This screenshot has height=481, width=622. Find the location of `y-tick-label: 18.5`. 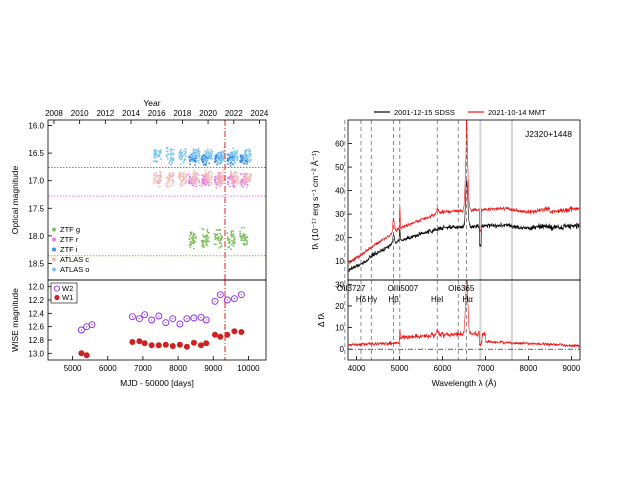

y-tick-label: 18.5 is located at coordinates (36, 263).